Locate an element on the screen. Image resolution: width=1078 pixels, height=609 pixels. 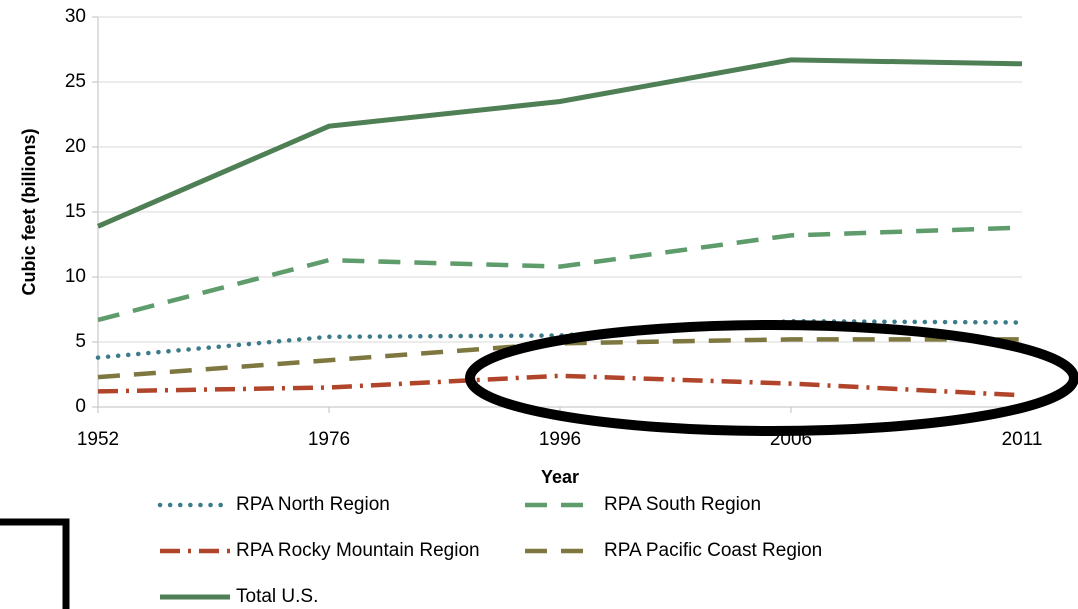
legend-label: RPA South Region is located at coordinates (682, 504).